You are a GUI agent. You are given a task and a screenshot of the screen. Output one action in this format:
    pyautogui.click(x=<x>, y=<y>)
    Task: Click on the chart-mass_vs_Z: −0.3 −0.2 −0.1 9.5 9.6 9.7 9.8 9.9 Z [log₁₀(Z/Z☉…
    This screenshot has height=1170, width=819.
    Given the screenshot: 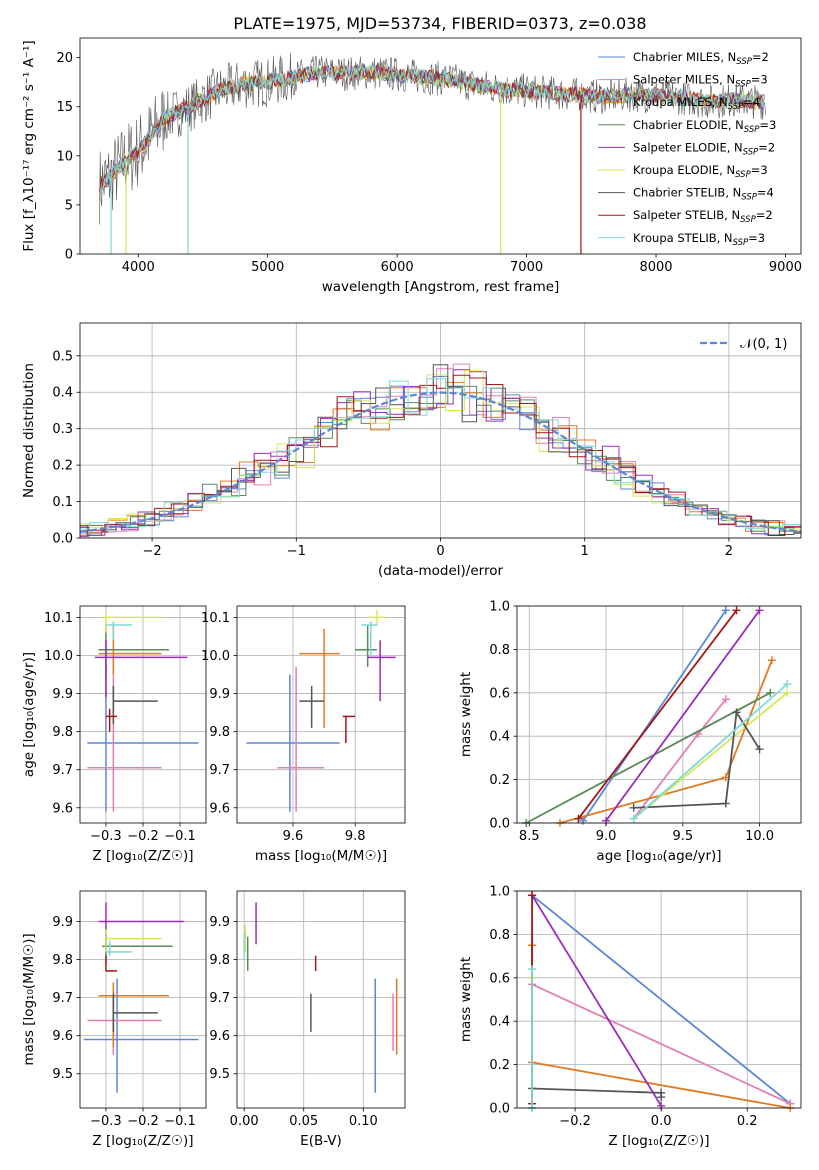 What is the action you would take?
    pyautogui.click(x=114, y=1019)
    